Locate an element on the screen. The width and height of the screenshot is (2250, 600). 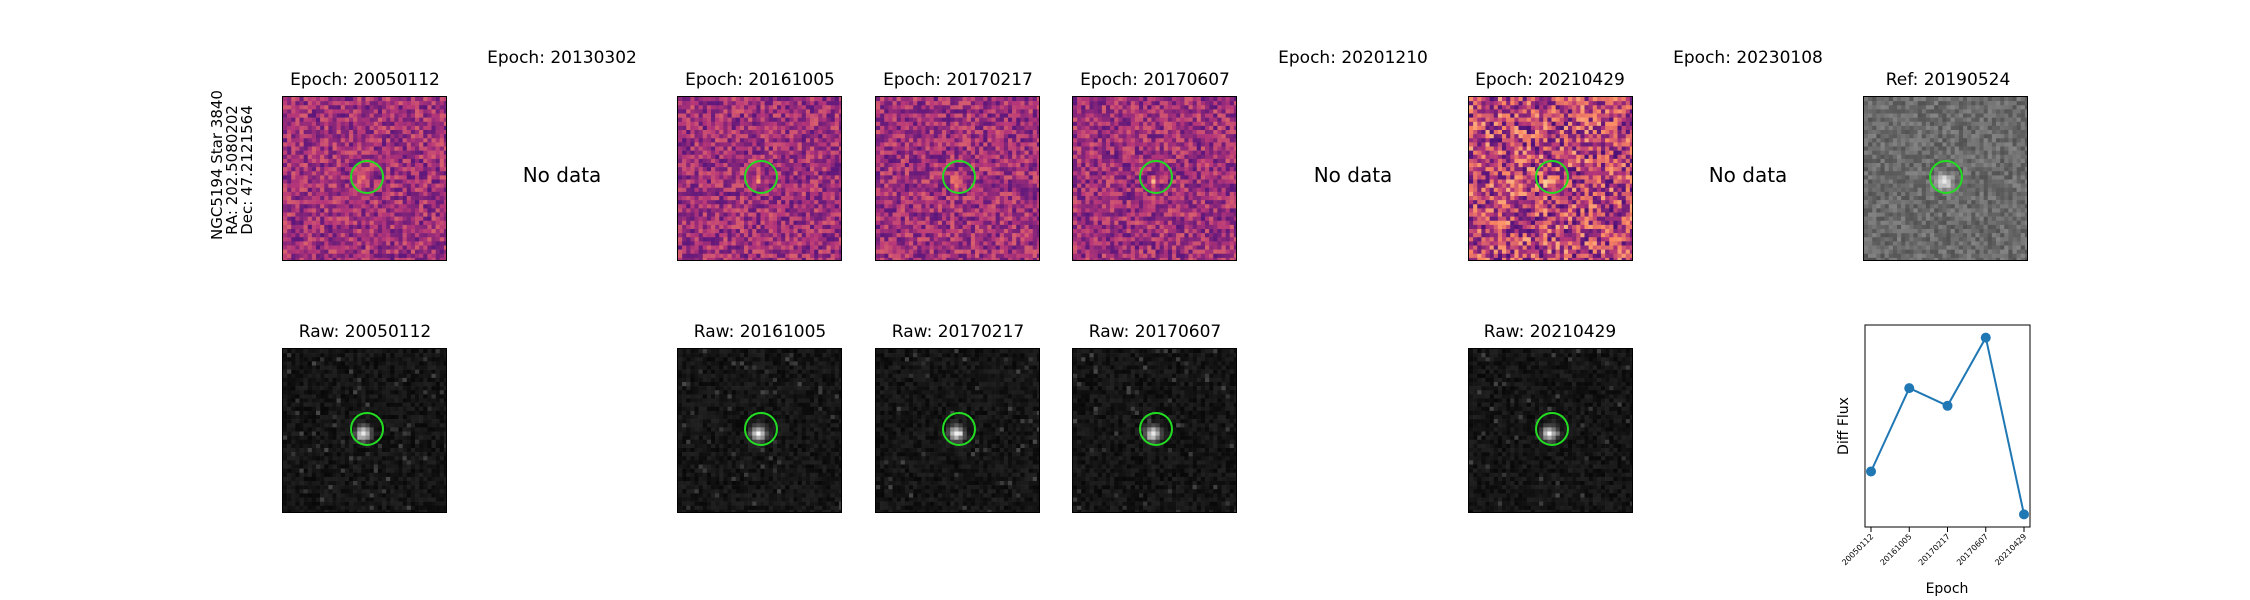
ref-title: Ref: 20190524 is located at coordinates (1948, 80).